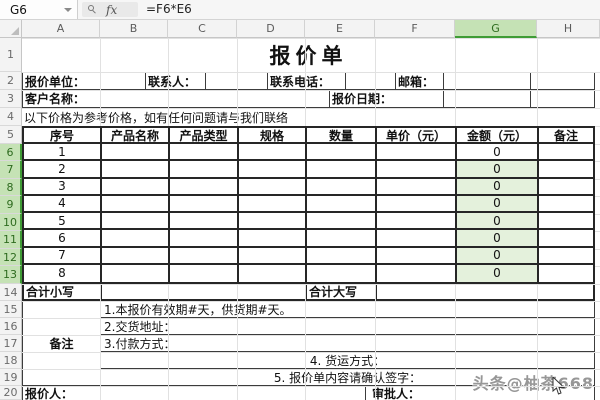 The height and width of the screenshot is (400, 600). What do you see at coordinates (273, 187) in the screenshot?
I see `cell-spec-r8` at bounding box center [273, 187].